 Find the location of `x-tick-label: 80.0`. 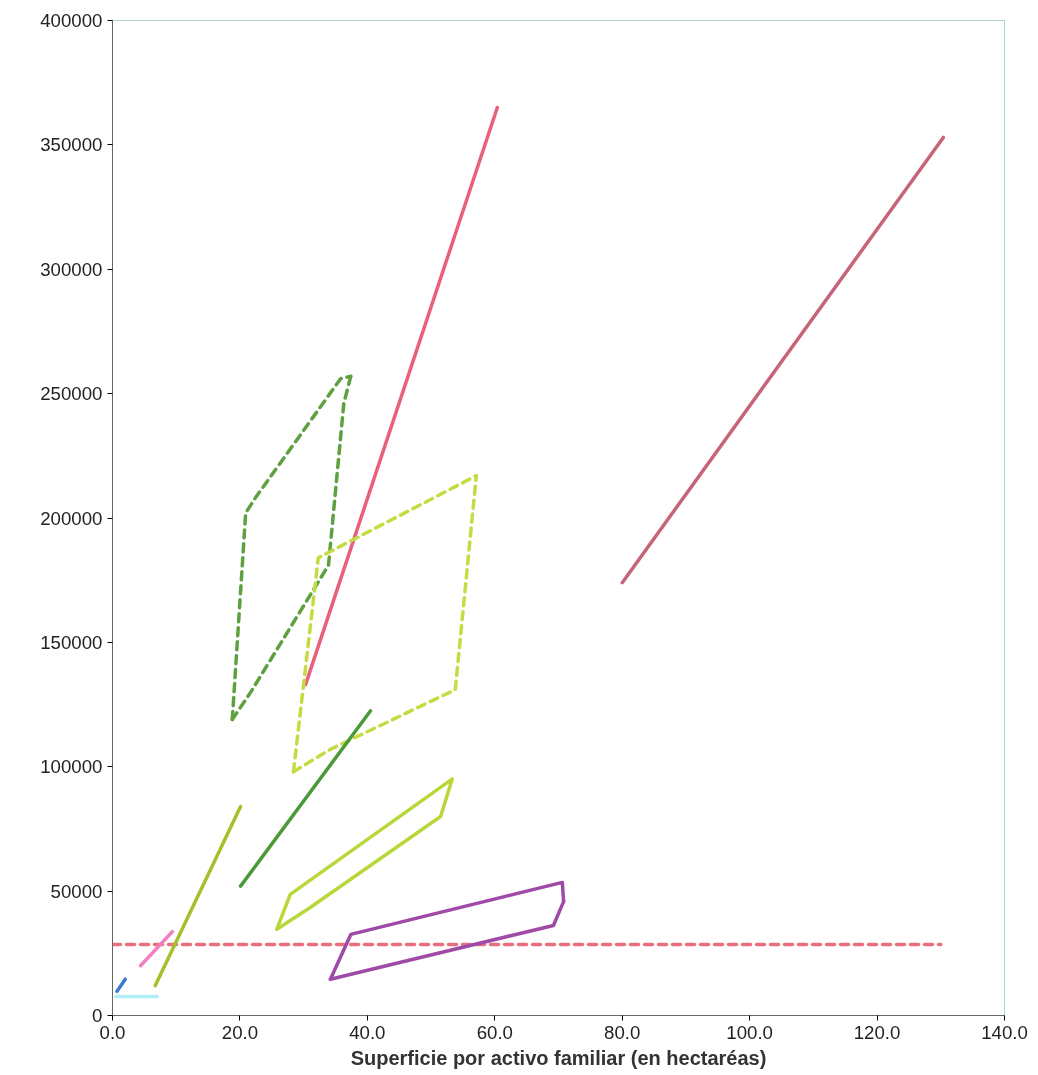

x-tick-label: 80.0 is located at coordinates (622, 1032).